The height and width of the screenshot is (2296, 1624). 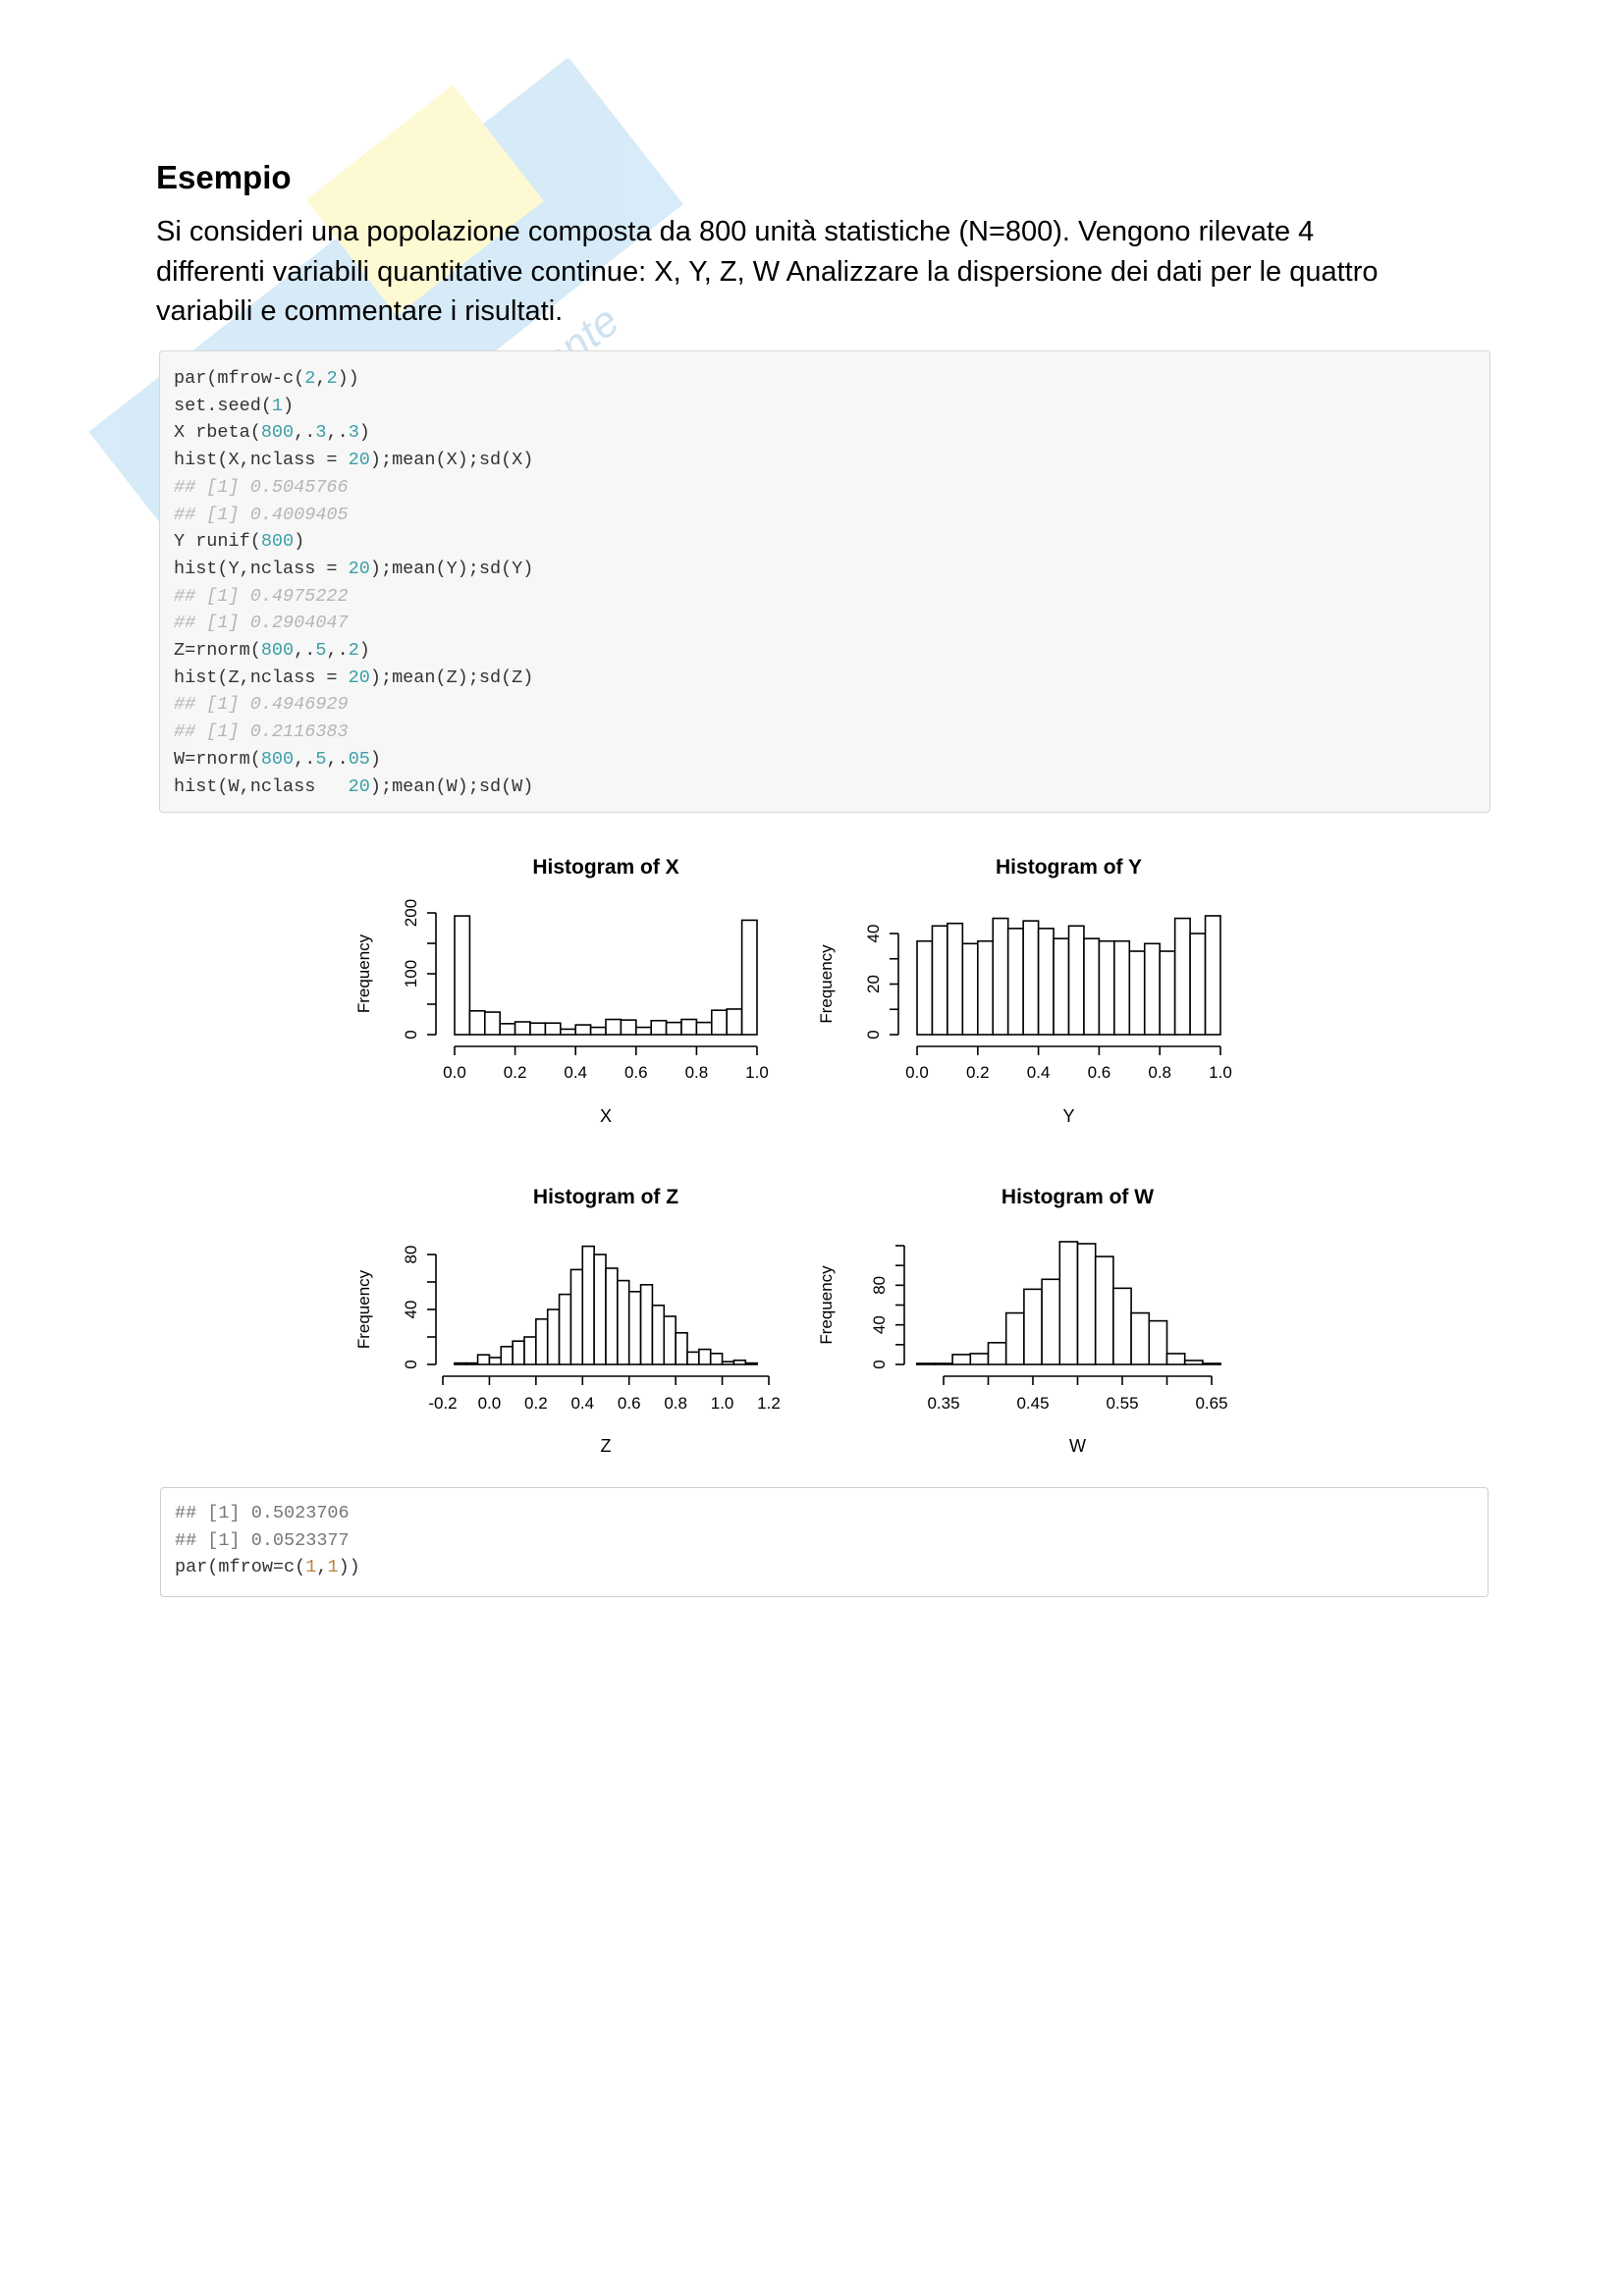 What do you see at coordinates (277, 651) in the screenshot?
I see `code-number: 800` at bounding box center [277, 651].